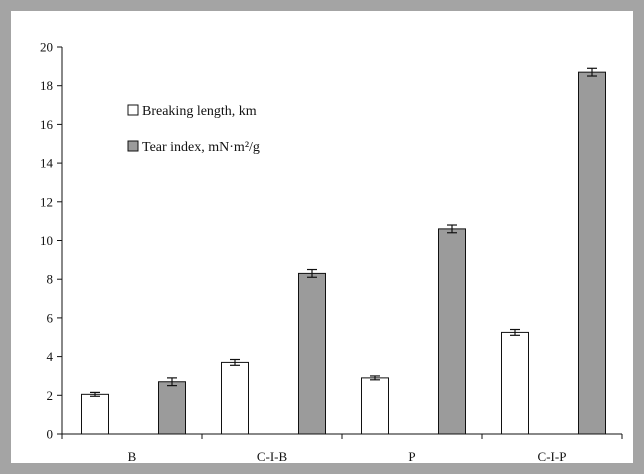 This screenshot has width=644, height=474. Describe the element at coordinates (46, 85) in the screenshot. I see `y-tick-label: 18` at that location.